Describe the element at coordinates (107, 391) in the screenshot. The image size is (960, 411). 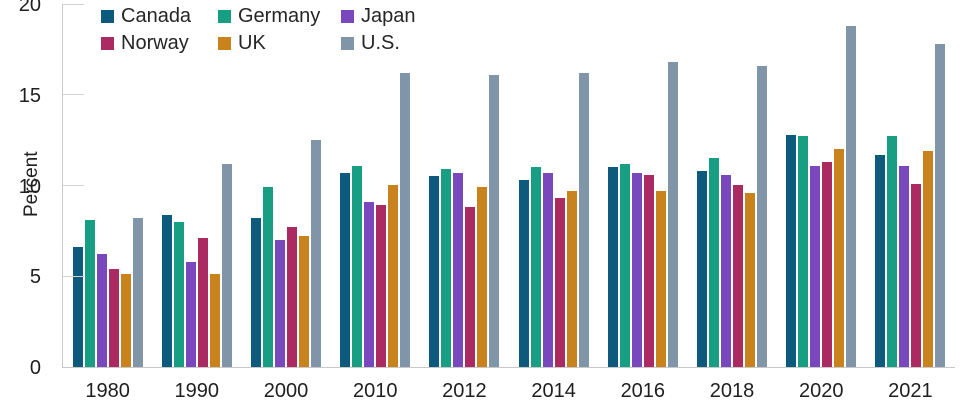
I see `x-tick-label-1980: 1980` at that location.